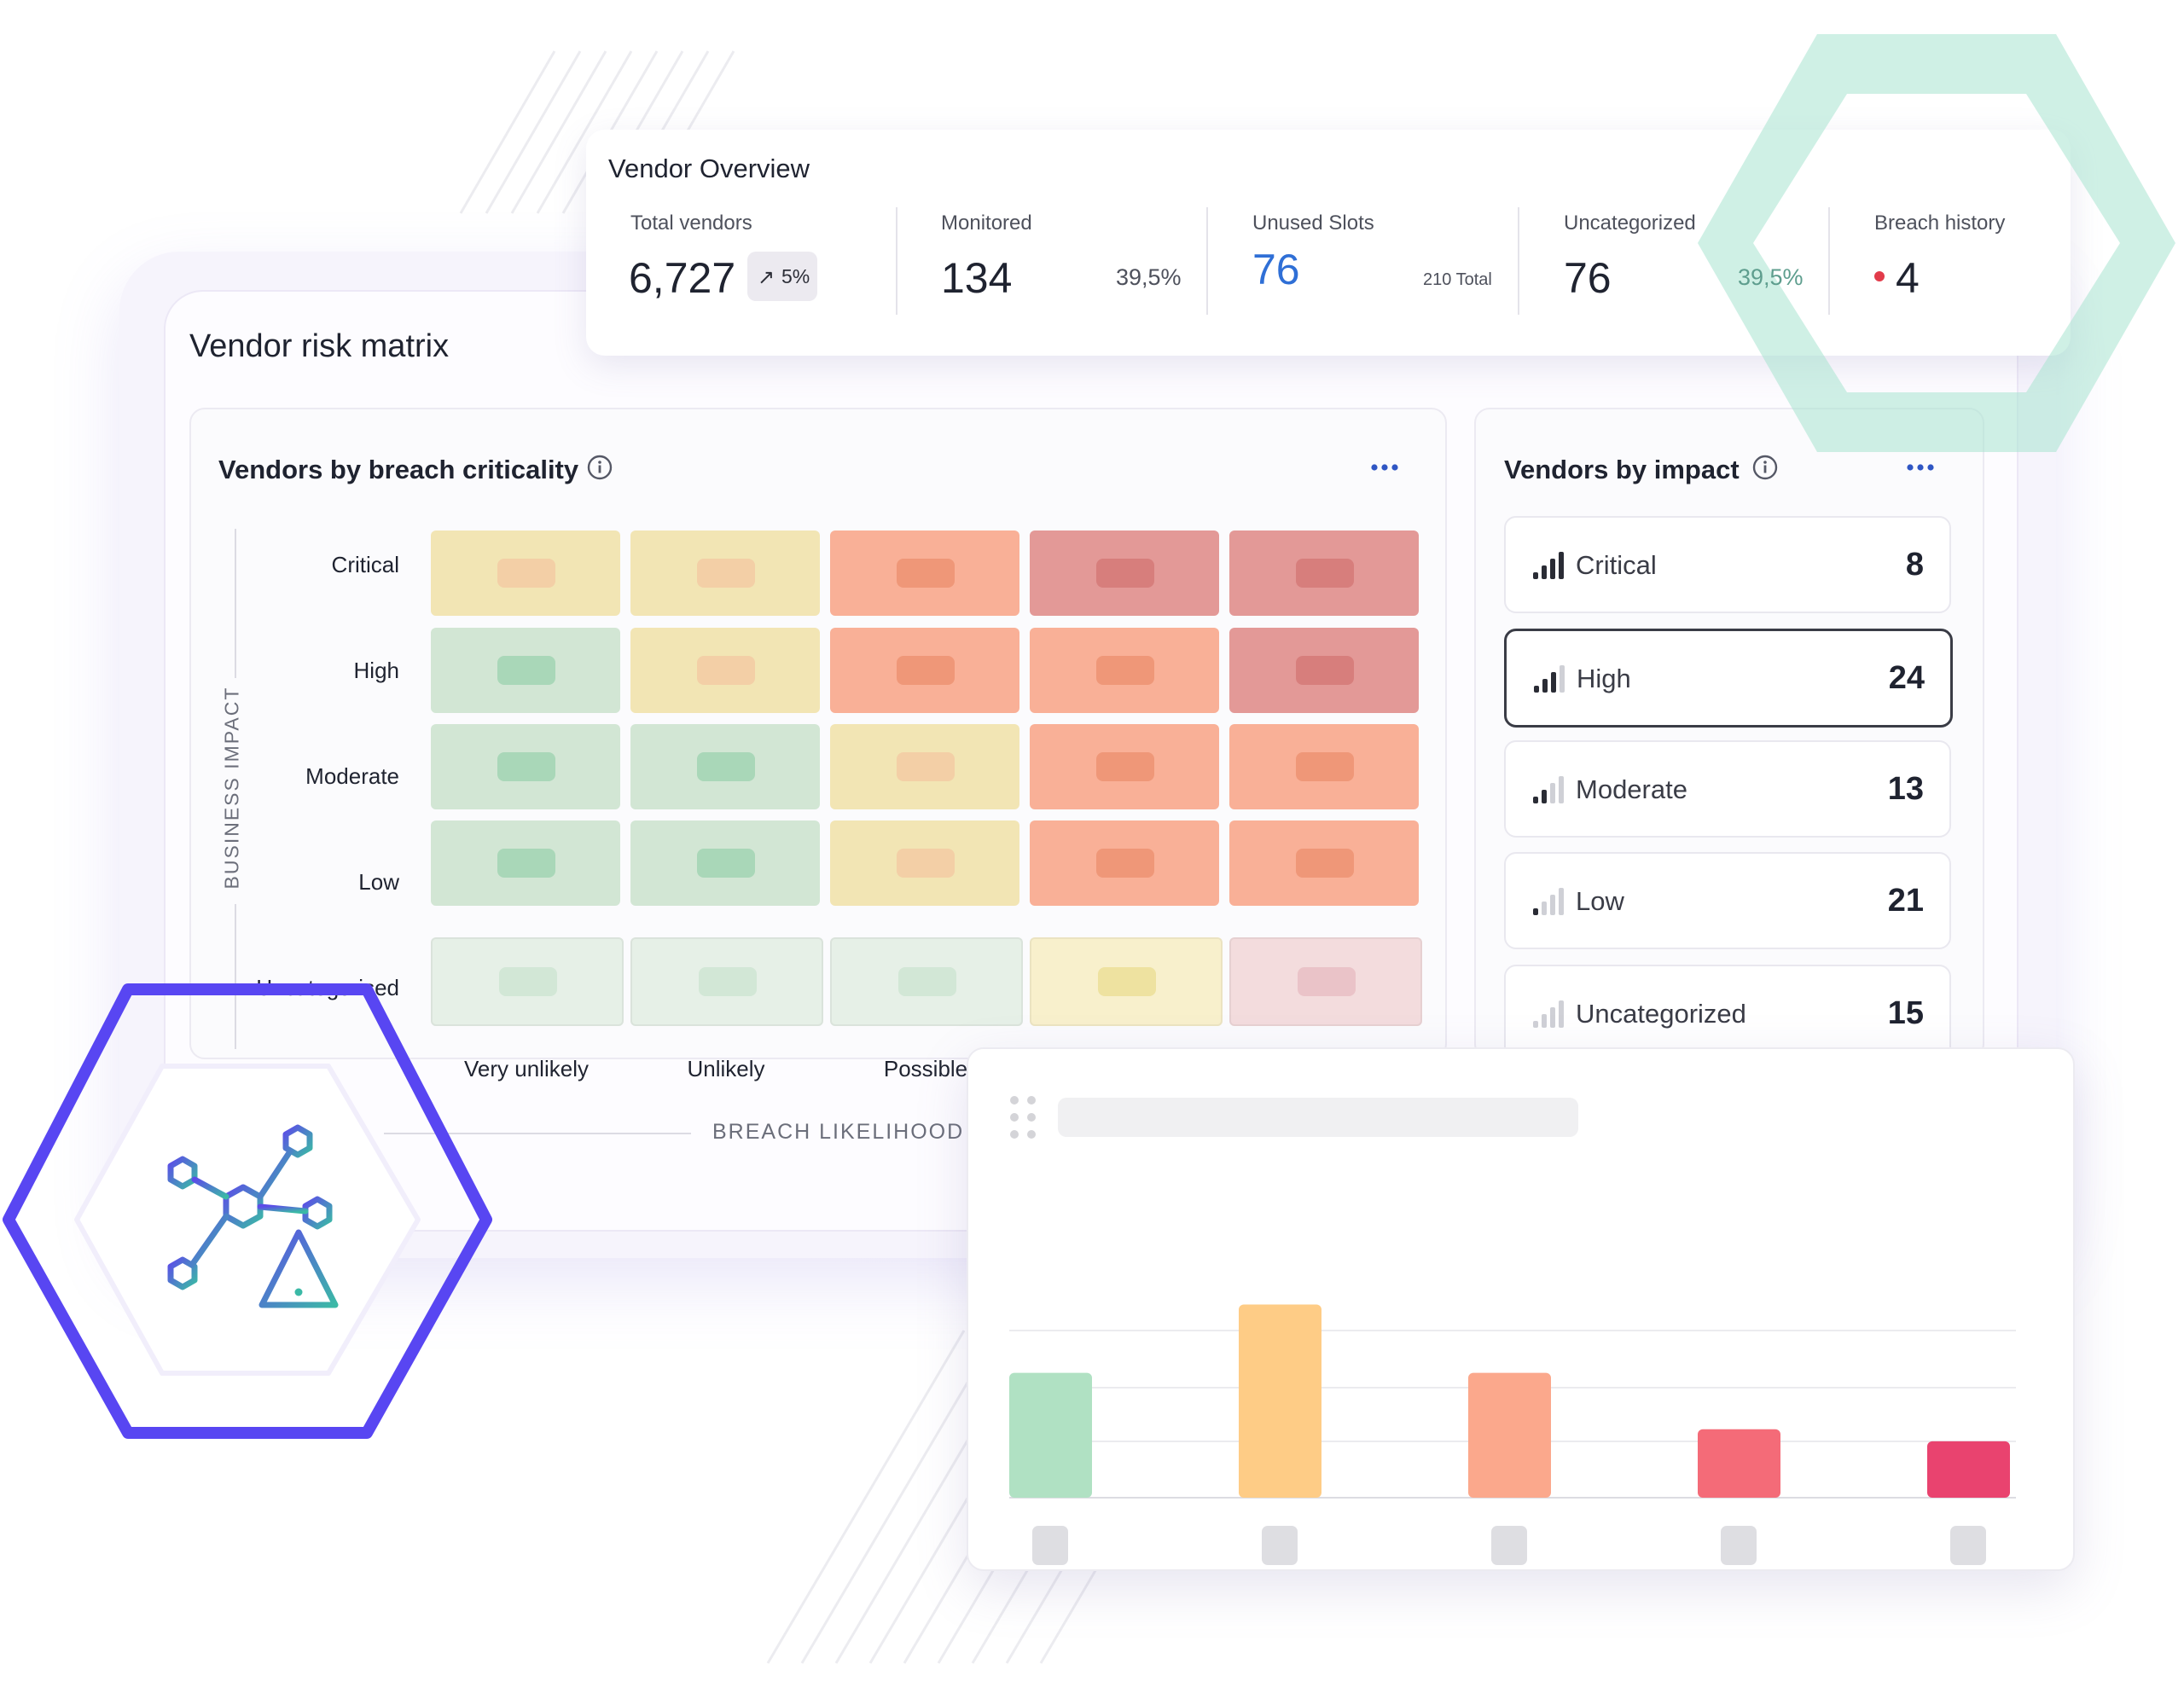  Describe the element at coordinates (1588, 278) in the screenshot. I see `uncategorized-value: 76` at that location.